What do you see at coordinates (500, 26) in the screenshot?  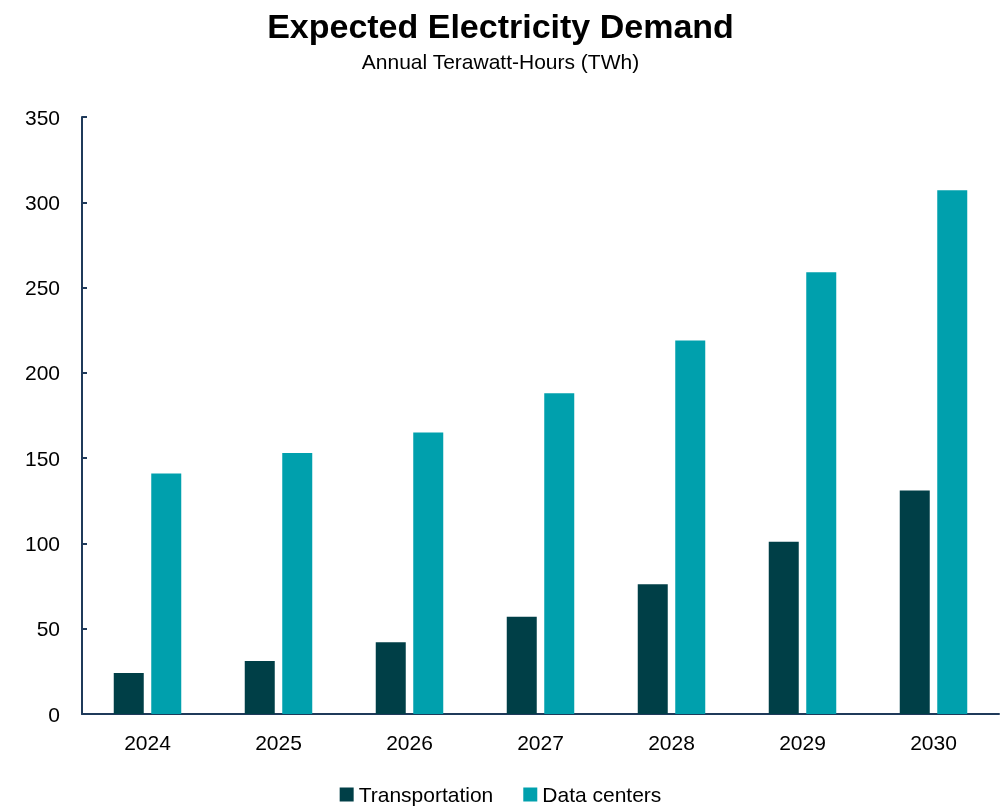 I see `chart-title: Expected Electricity Demand` at bounding box center [500, 26].